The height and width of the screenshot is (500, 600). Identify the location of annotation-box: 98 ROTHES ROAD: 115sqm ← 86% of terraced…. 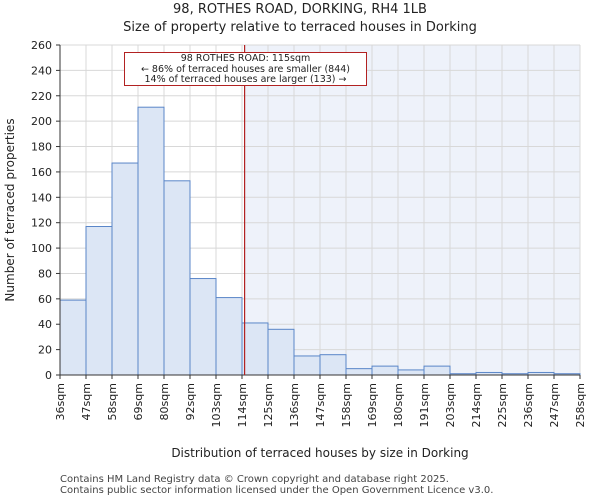
(245, 69).